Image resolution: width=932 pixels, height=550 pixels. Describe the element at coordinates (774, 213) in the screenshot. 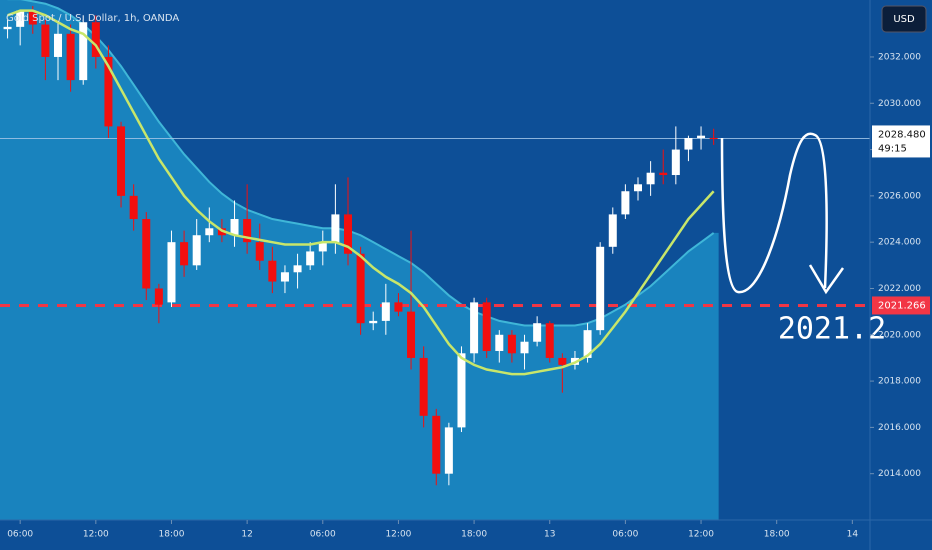

I see `drawn-arrow` at that location.